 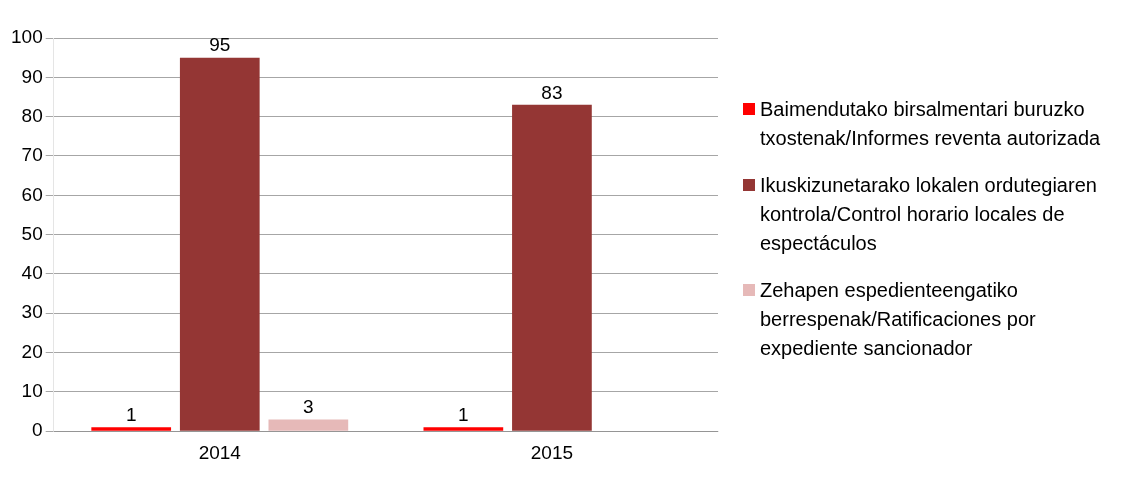 What do you see at coordinates (220, 452) in the screenshot?
I see `x-tick-label: 2014` at bounding box center [220, 452].